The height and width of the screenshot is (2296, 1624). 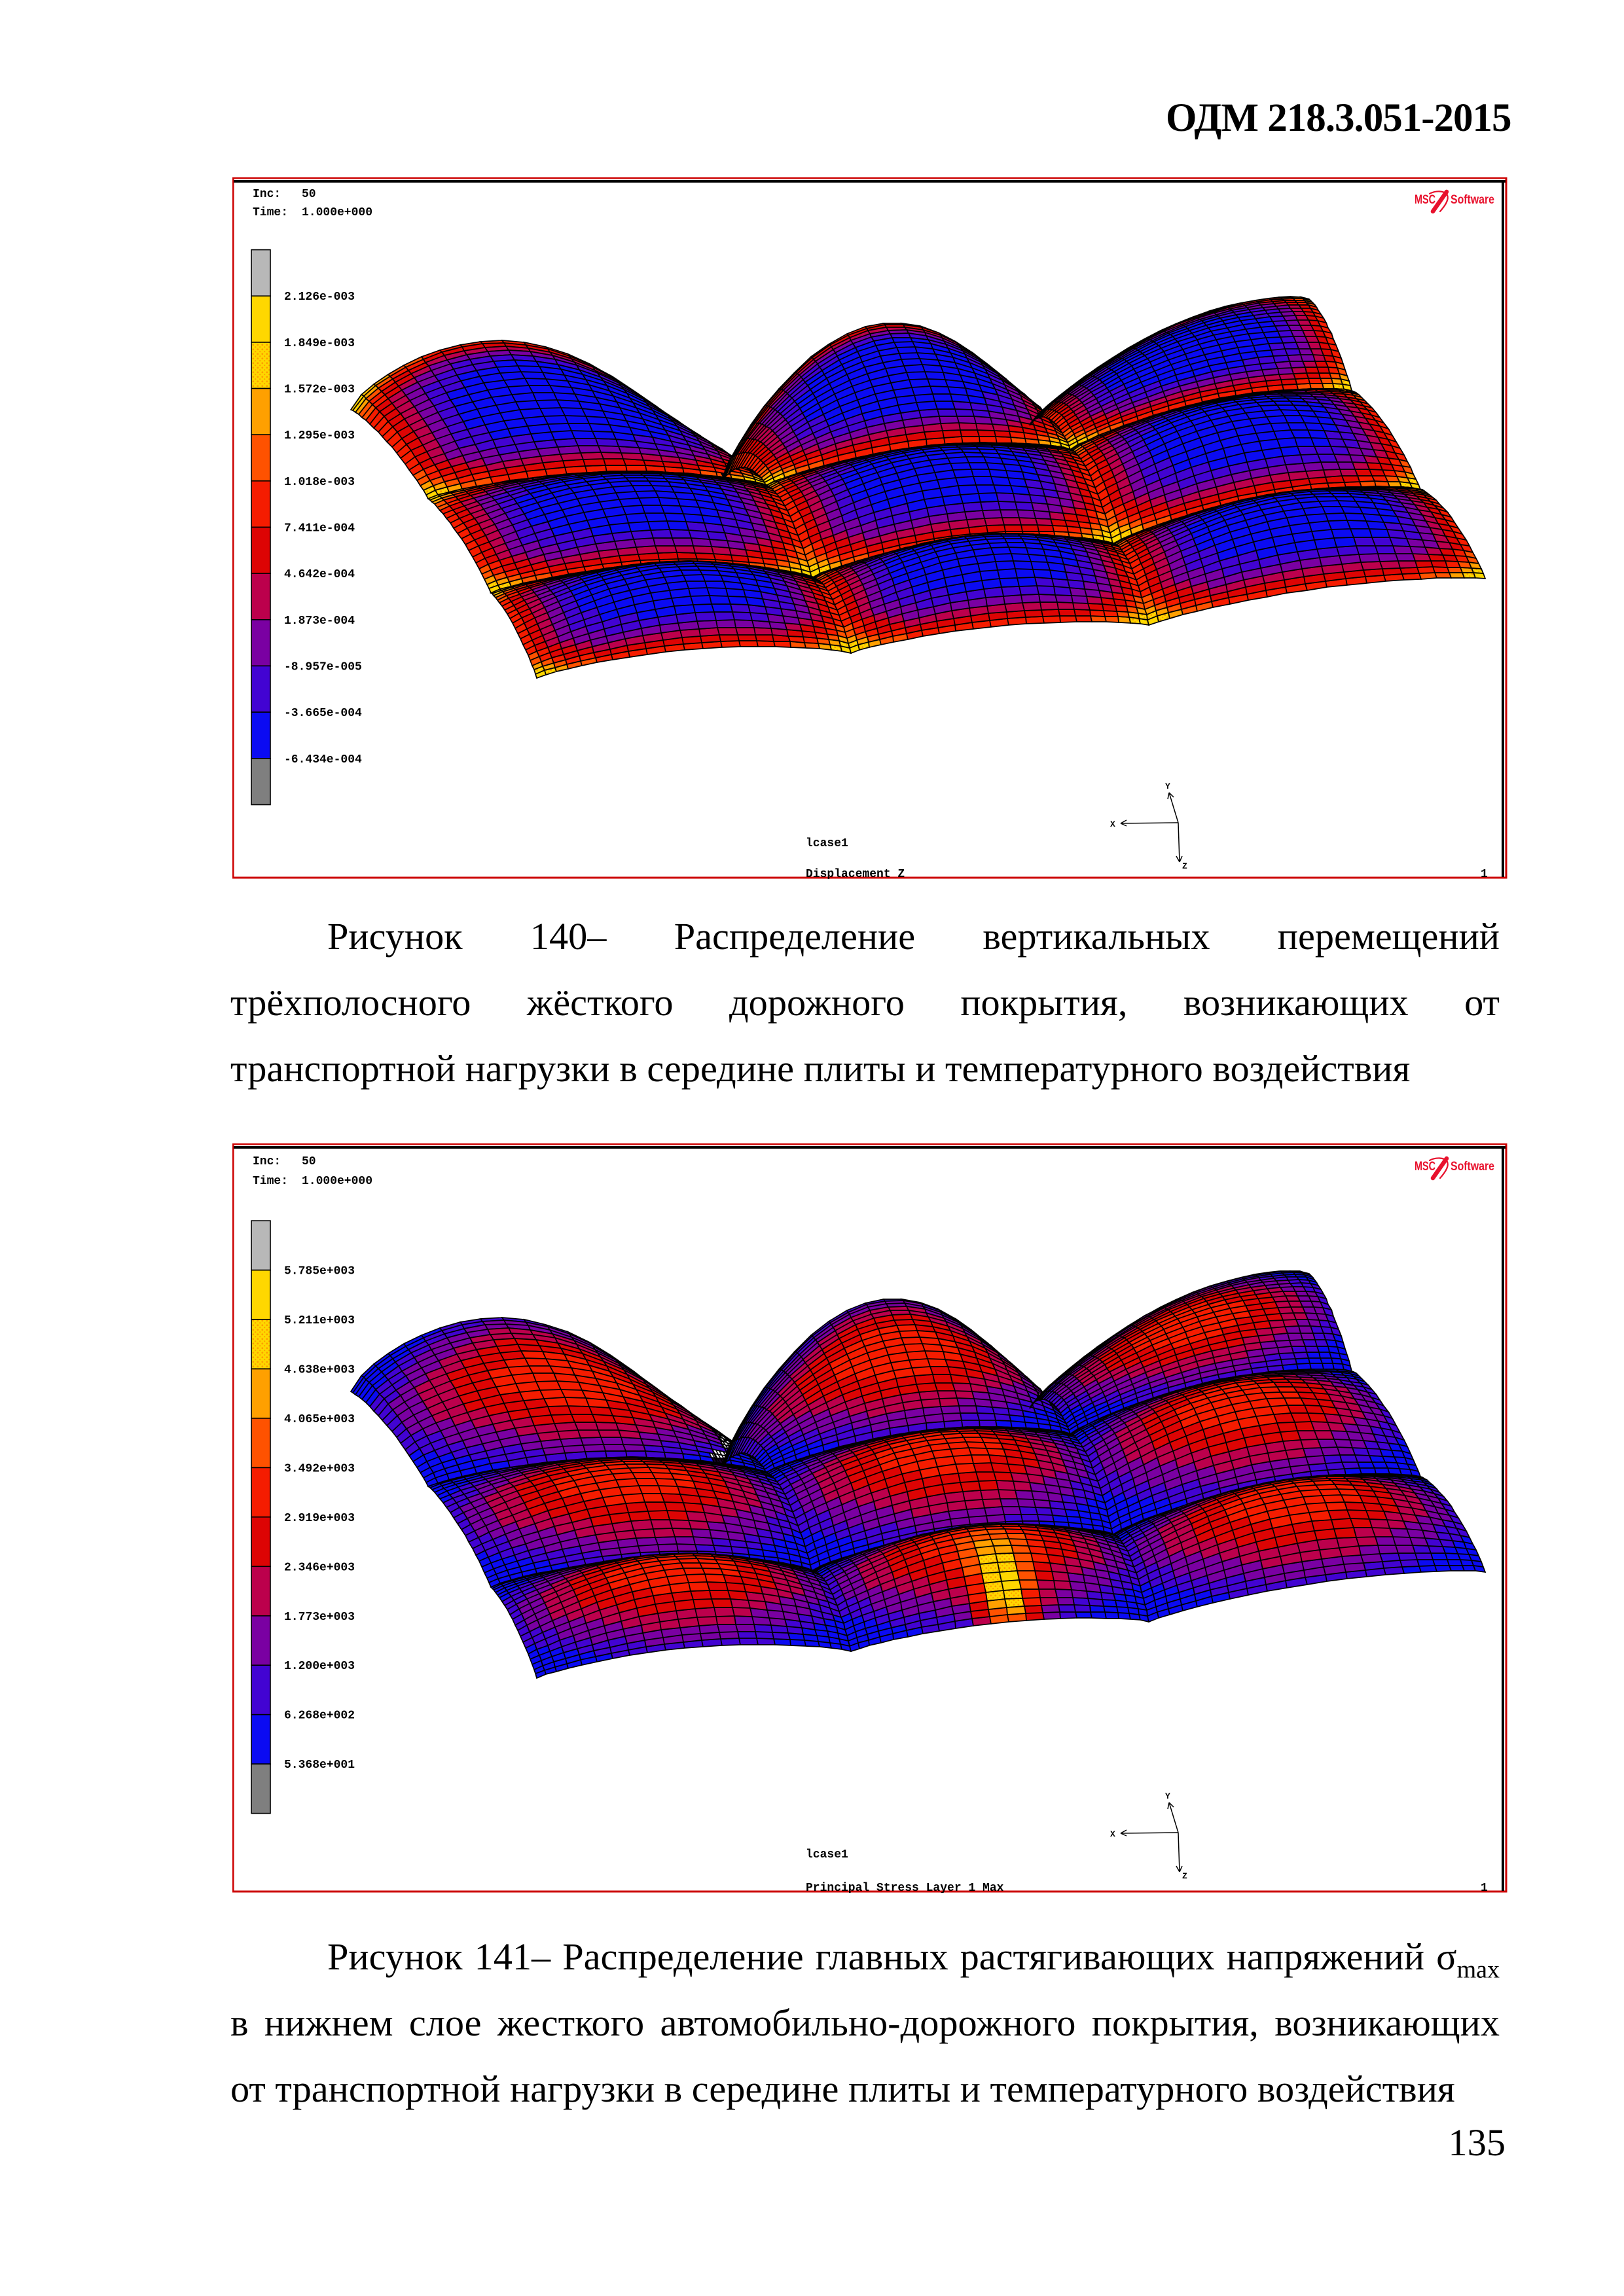 I want to click on svg-text: 2.919e+003, so click(x=319, y=1518).